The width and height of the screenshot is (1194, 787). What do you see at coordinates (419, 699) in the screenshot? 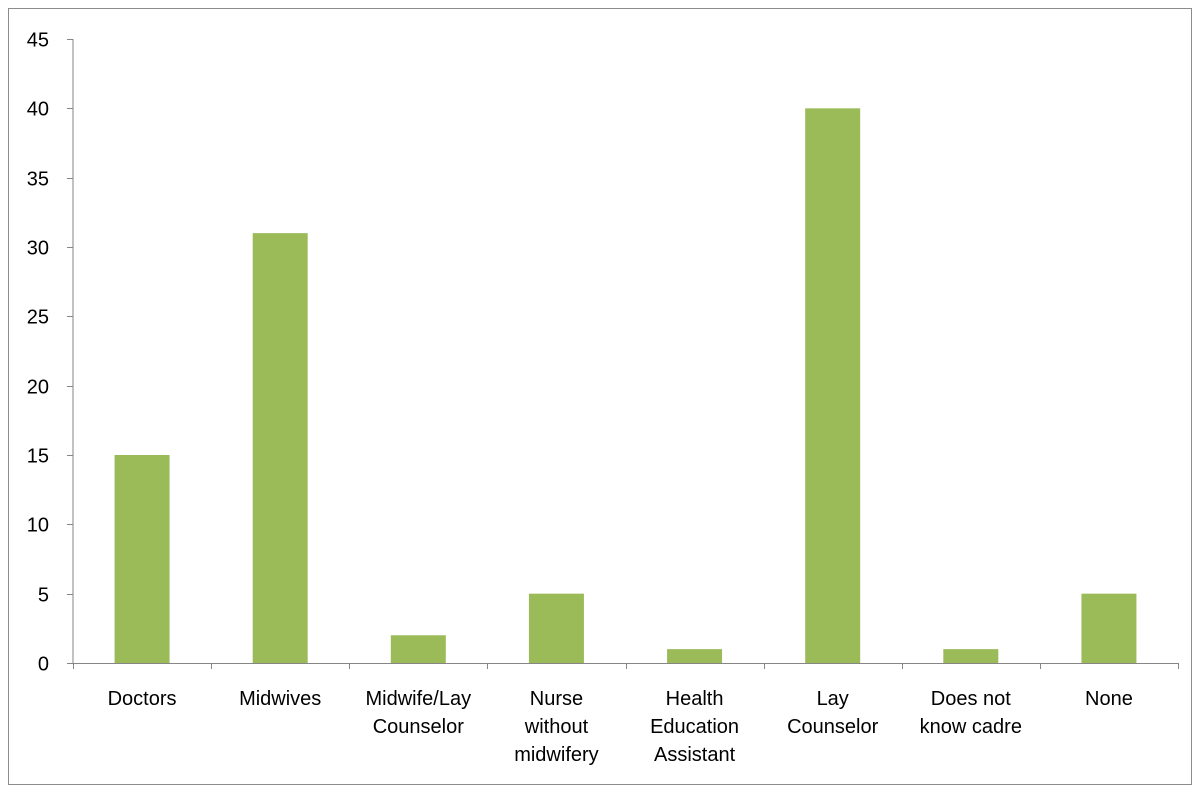
I see `x-category-label-line: Midwife/Lay` at bounding box center [419, 699].